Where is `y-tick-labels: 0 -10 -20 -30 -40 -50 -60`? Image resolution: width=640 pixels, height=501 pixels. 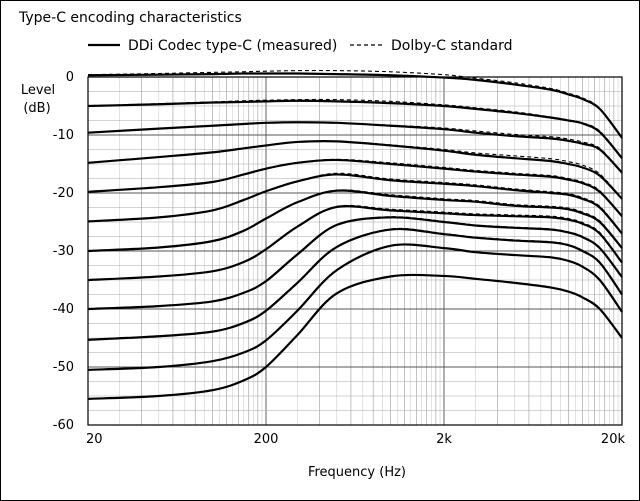 y-tick-labels: 0 -10 -20 -30 -40 -50 -60 is located at coordinates (63, 251).